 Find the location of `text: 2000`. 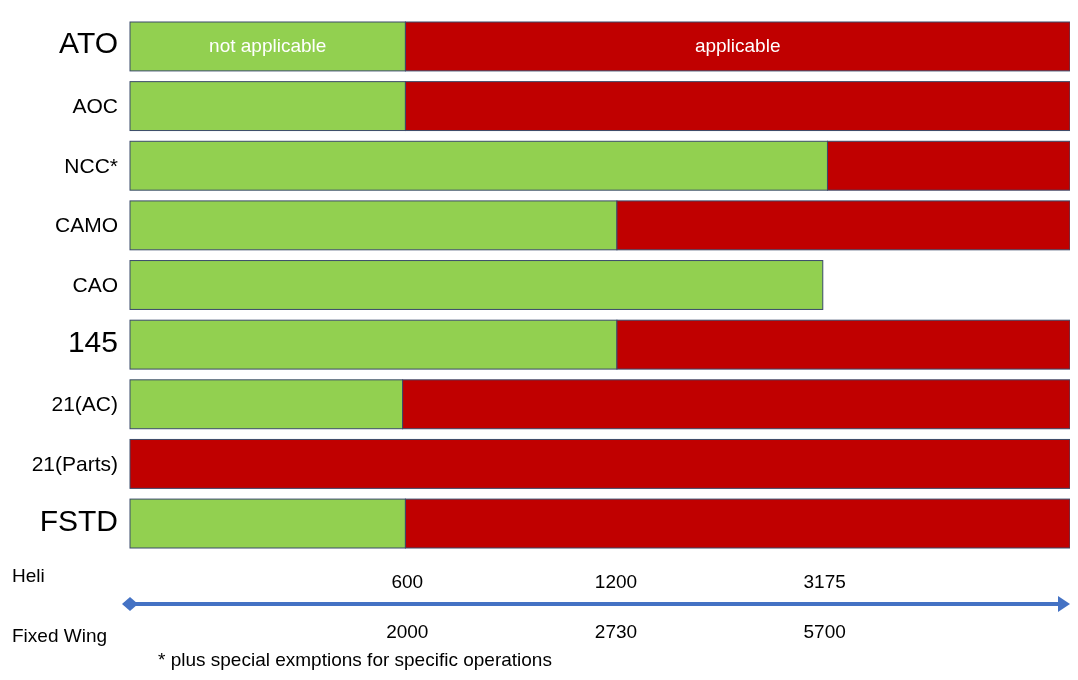

text: 2000 is located at coordinates (407, 631).